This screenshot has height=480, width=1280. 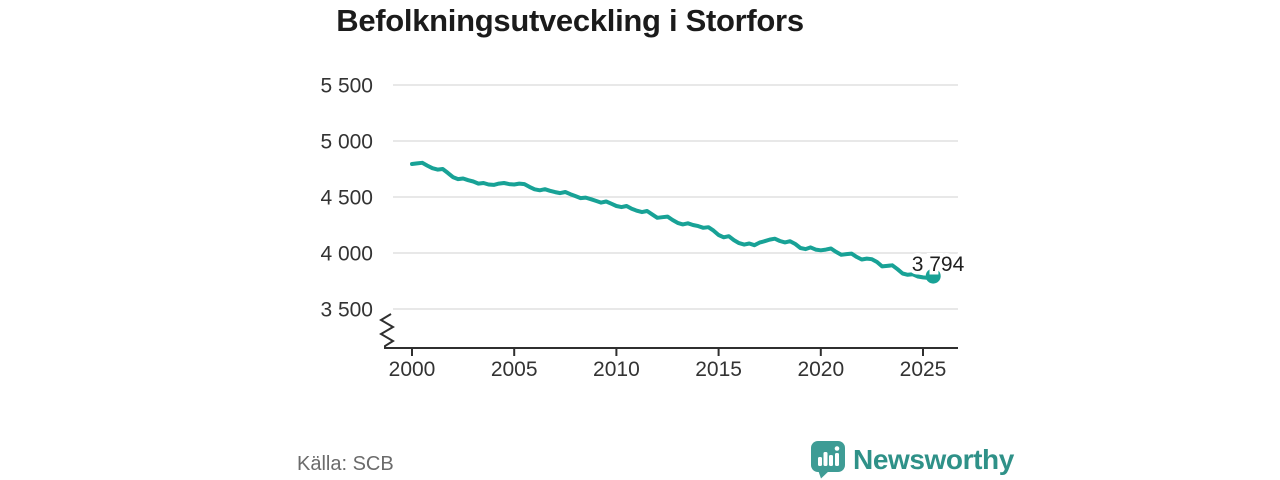 I want to click on speech-bubble-tail, so click(x=824, y=474).